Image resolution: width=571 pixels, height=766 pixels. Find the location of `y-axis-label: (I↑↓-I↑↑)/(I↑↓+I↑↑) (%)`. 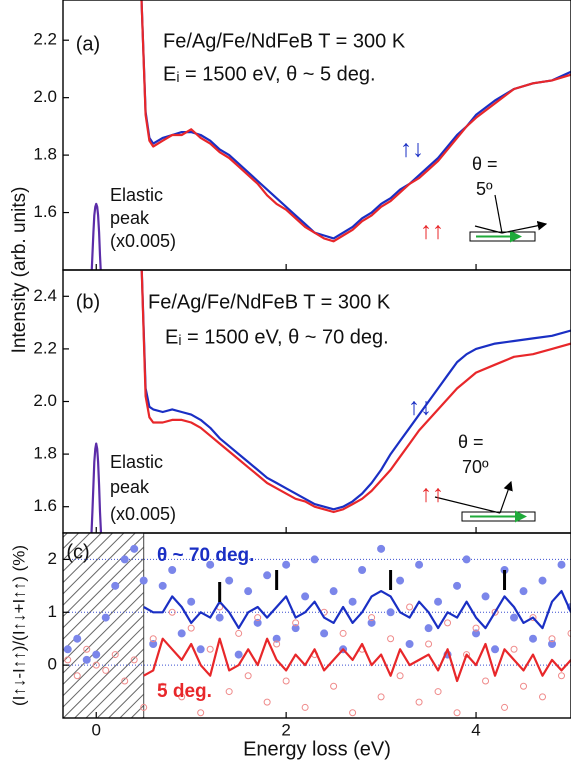

y-axis-label: (I↑↓-I↑↑)/(I↑↓+I↑↑) (%) is located at coordinates (18, 625).